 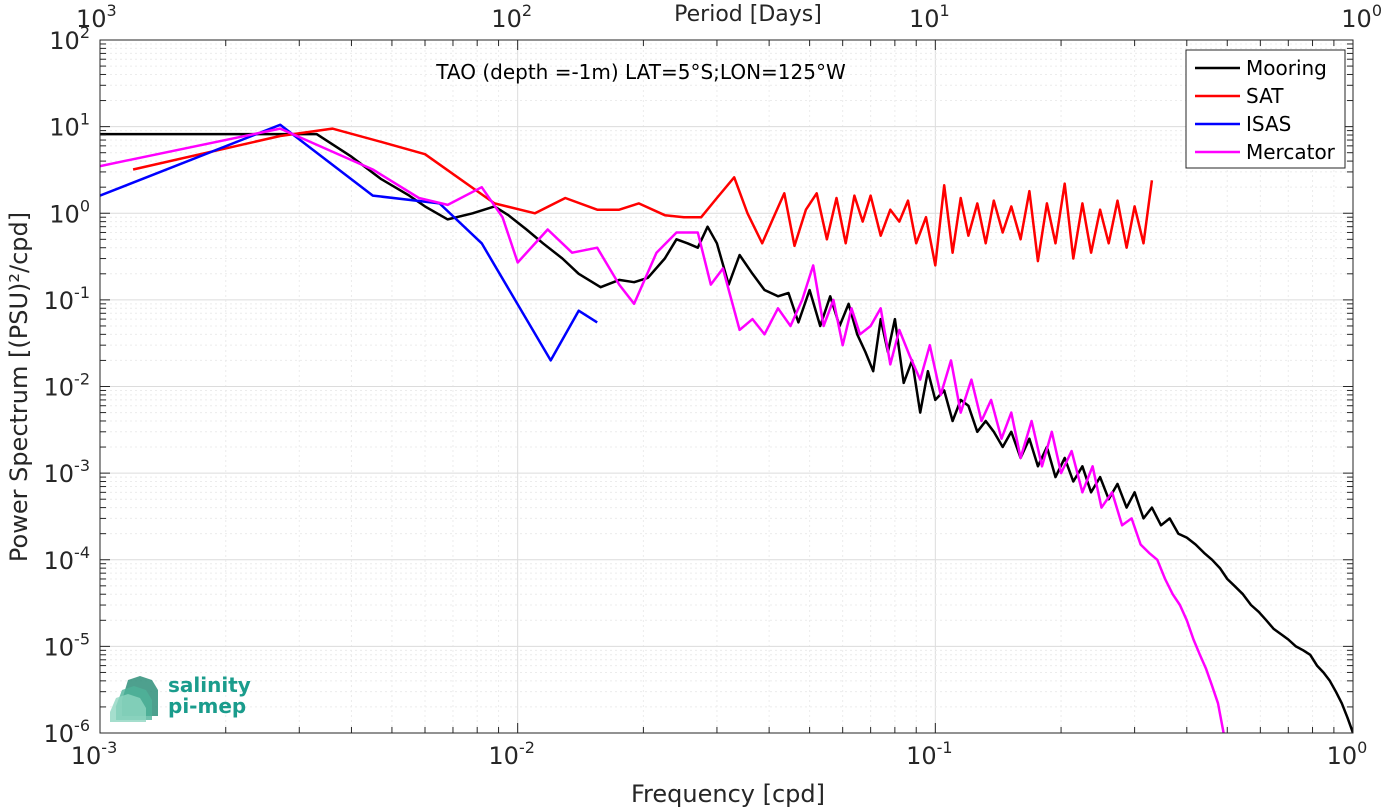 I want to click on y-tick-label: 10⁻², so click(x=67, y=386).